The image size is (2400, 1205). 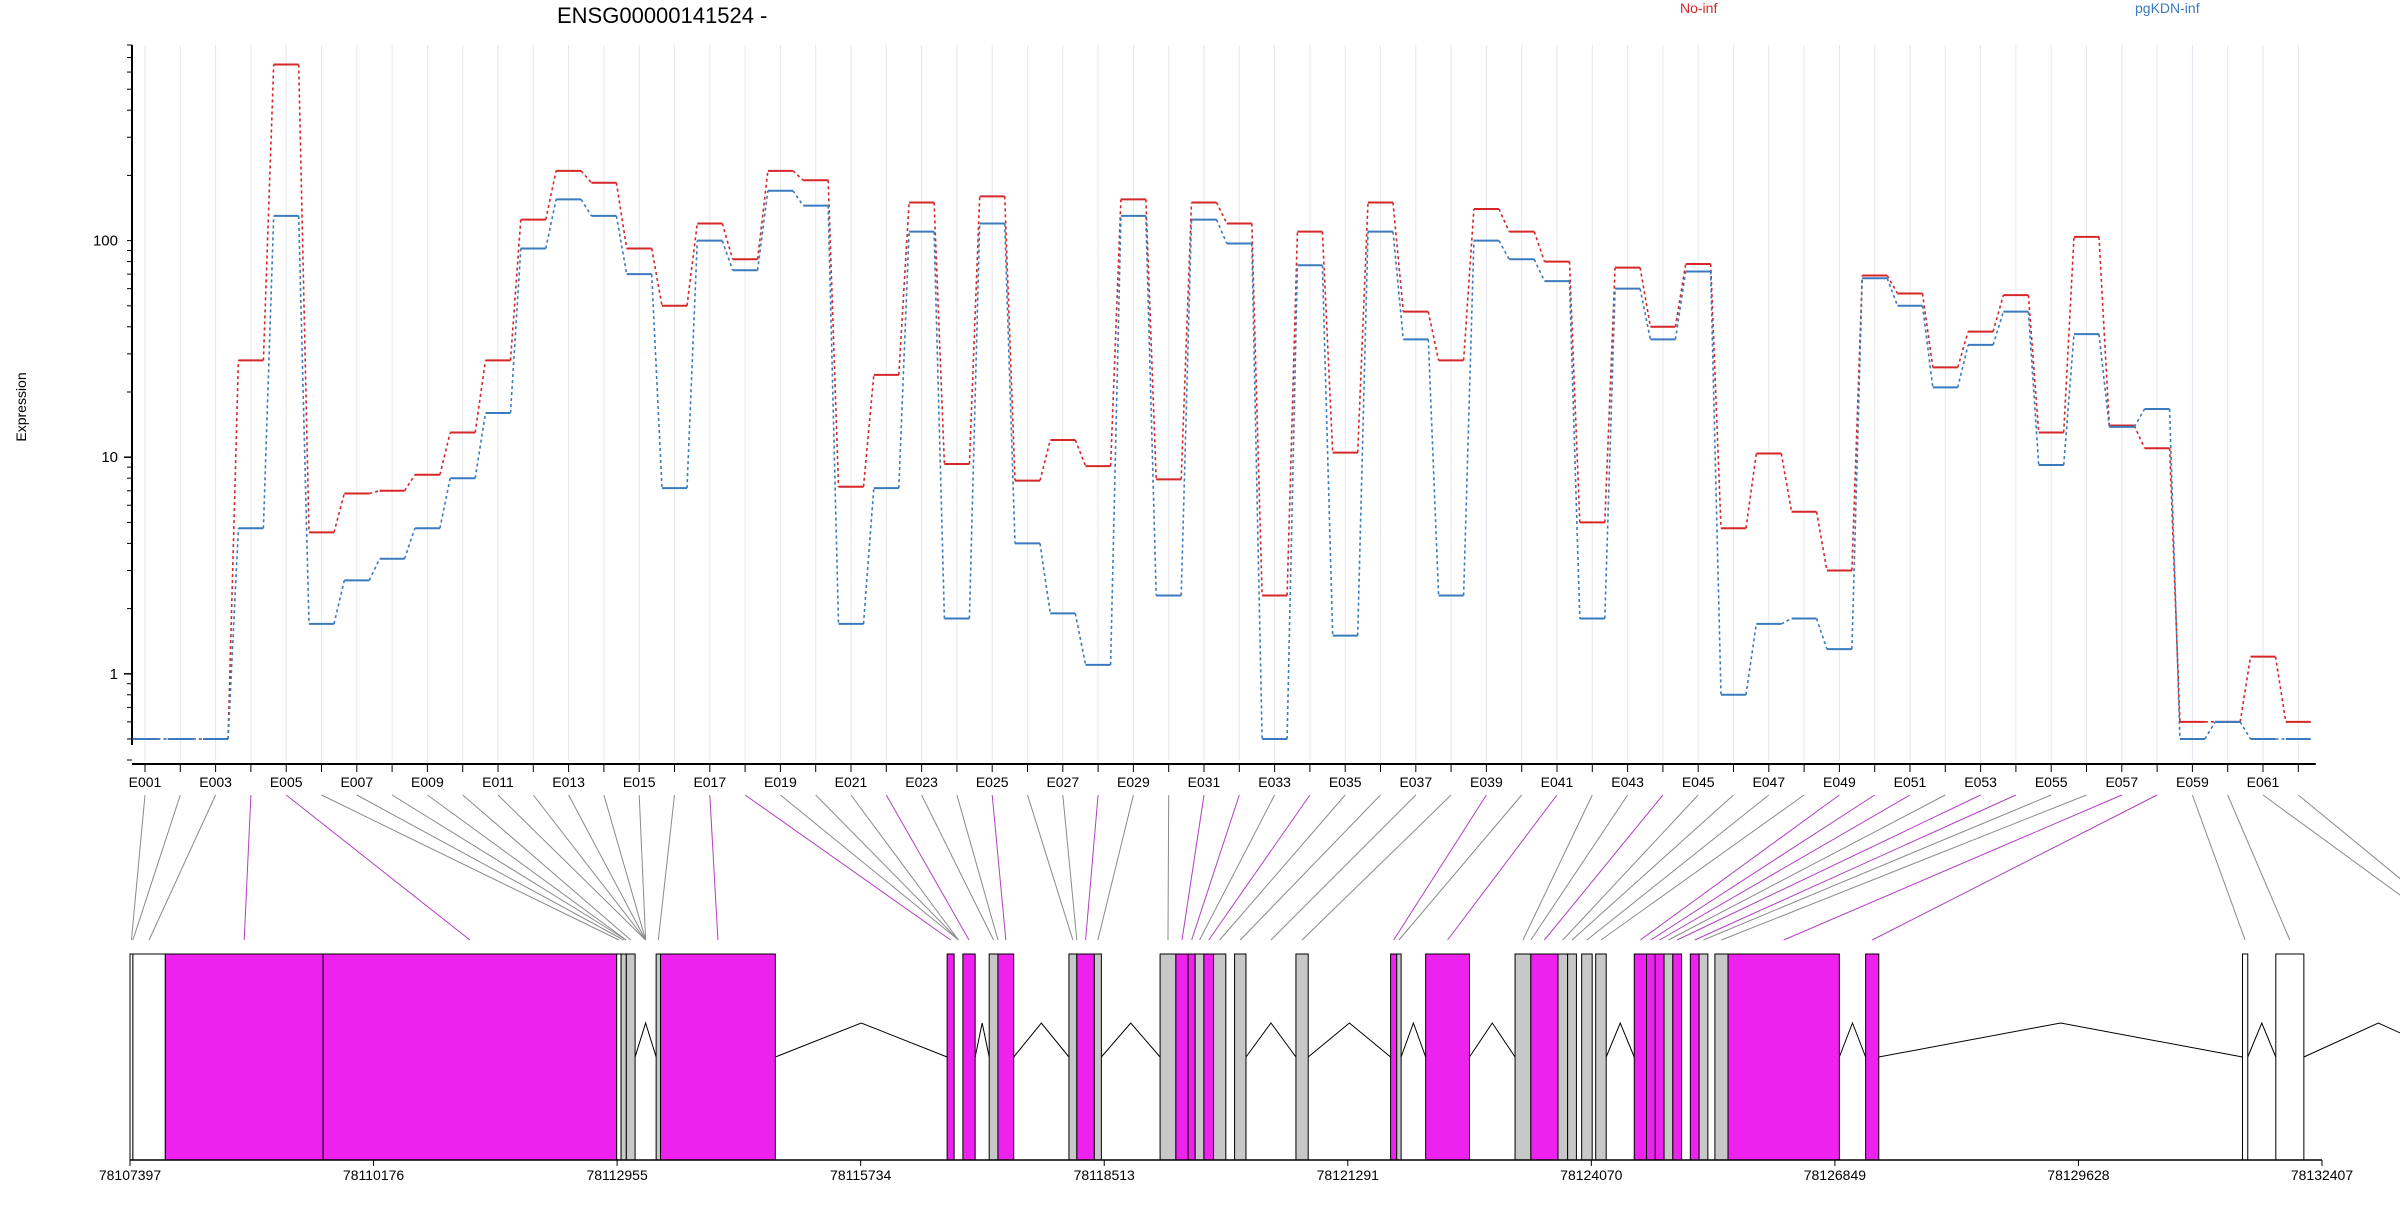 What do you see at coordinates (1133, 782) in the screenshot?
I see `x-tick-label-e029: E029` at bounding box center [1133, 782].